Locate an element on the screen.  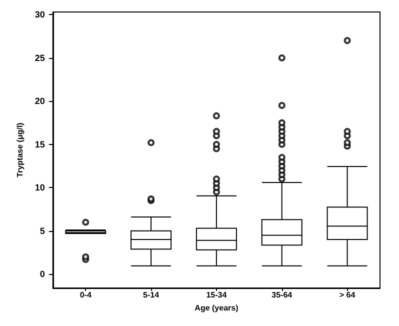
y-tick-label: 25 is located at coordinates (39, 57).